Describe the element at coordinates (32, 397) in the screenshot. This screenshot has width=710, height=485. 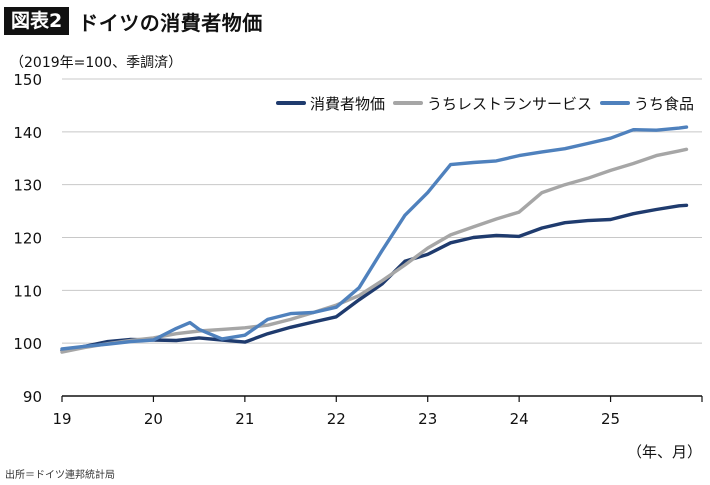
I see `y-tick-label: 90` at that location.